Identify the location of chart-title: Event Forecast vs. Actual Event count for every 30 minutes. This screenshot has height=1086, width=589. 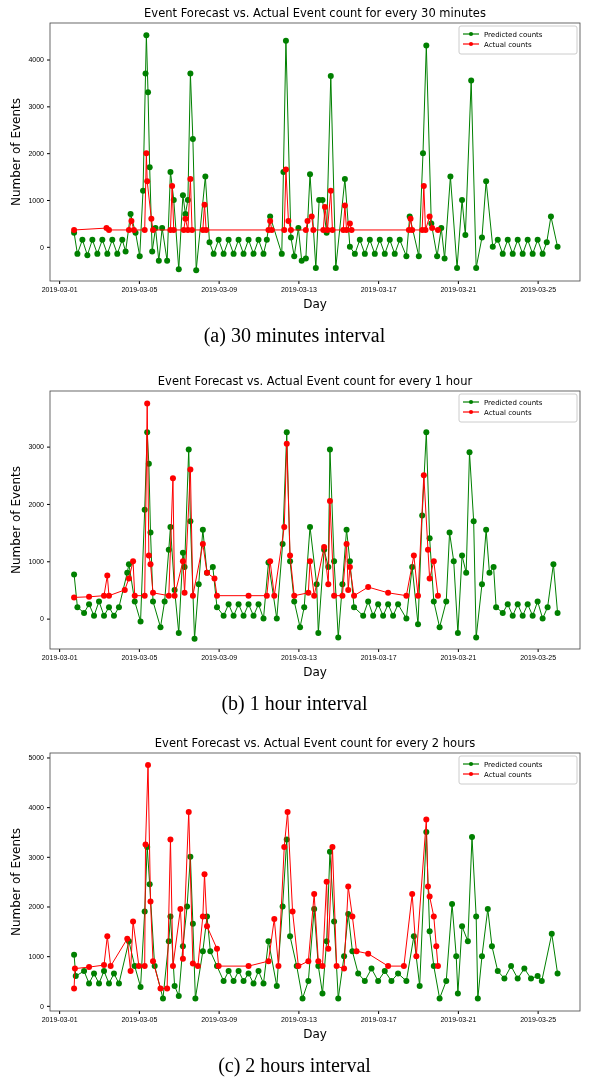
(315, 13).